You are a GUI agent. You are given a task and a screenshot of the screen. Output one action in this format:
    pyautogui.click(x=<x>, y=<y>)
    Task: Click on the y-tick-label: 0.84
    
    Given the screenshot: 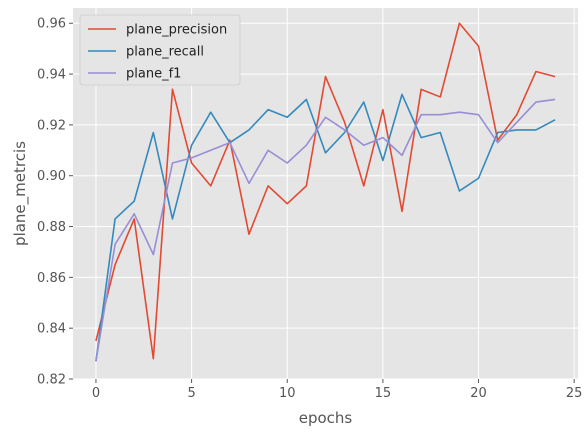 What is the action you would take?
    pyautogui.click(x=51, y=329)
    